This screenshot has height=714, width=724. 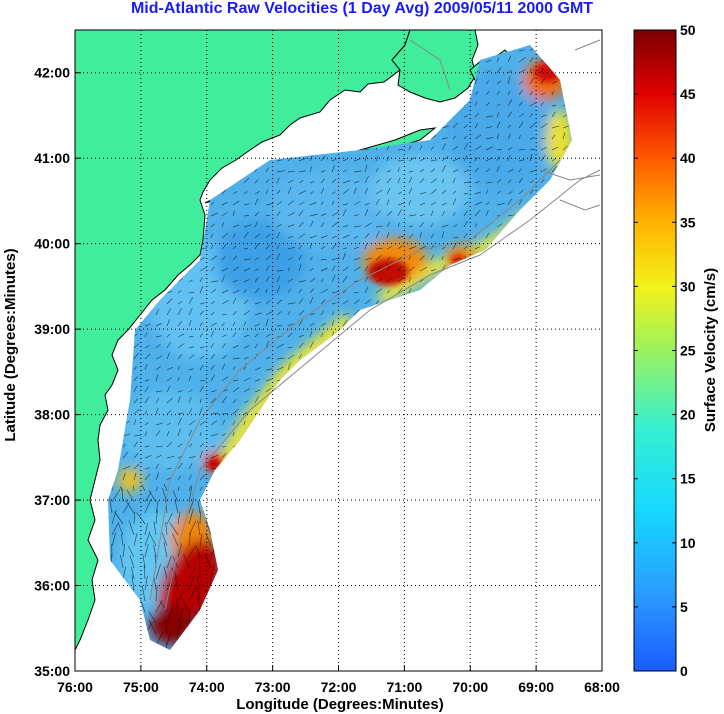 What do you see at coordinates (404, 687) in the screenshot?
I see `x-tick-label: 71:00` at bounding box center [404, 687].